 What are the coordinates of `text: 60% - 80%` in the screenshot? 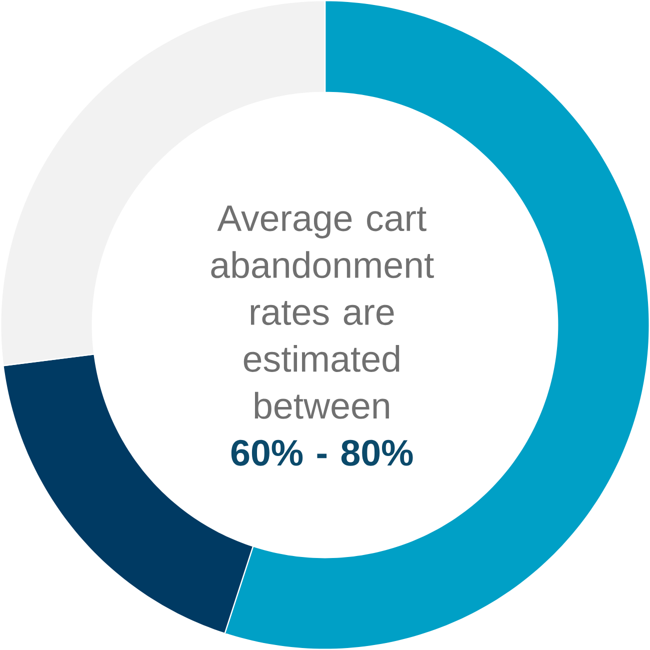 It's located at (322, 453).